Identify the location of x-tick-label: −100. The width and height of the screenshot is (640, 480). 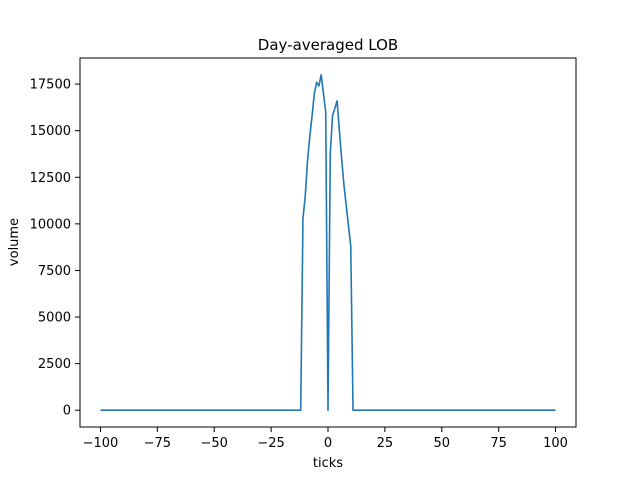
(101, 443).